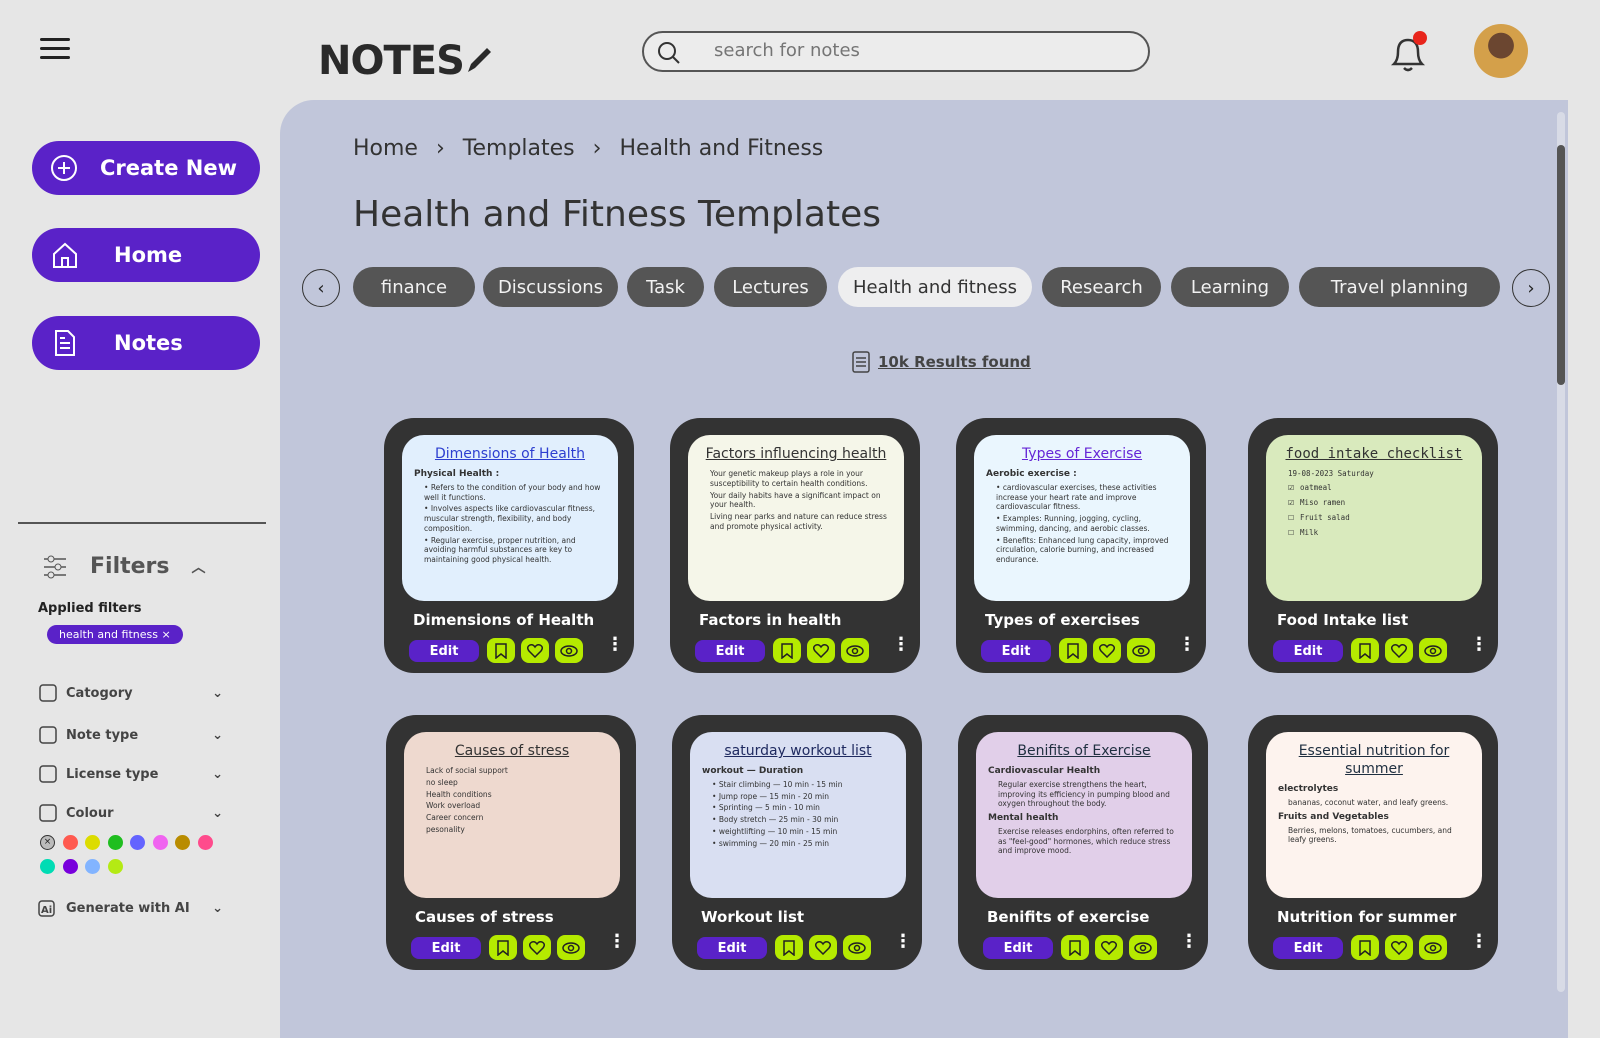  What do you see at coordinates (146, 255) in the screenshot?
I see `sidebar-item-home: Home` at bounding box center [146, 255].